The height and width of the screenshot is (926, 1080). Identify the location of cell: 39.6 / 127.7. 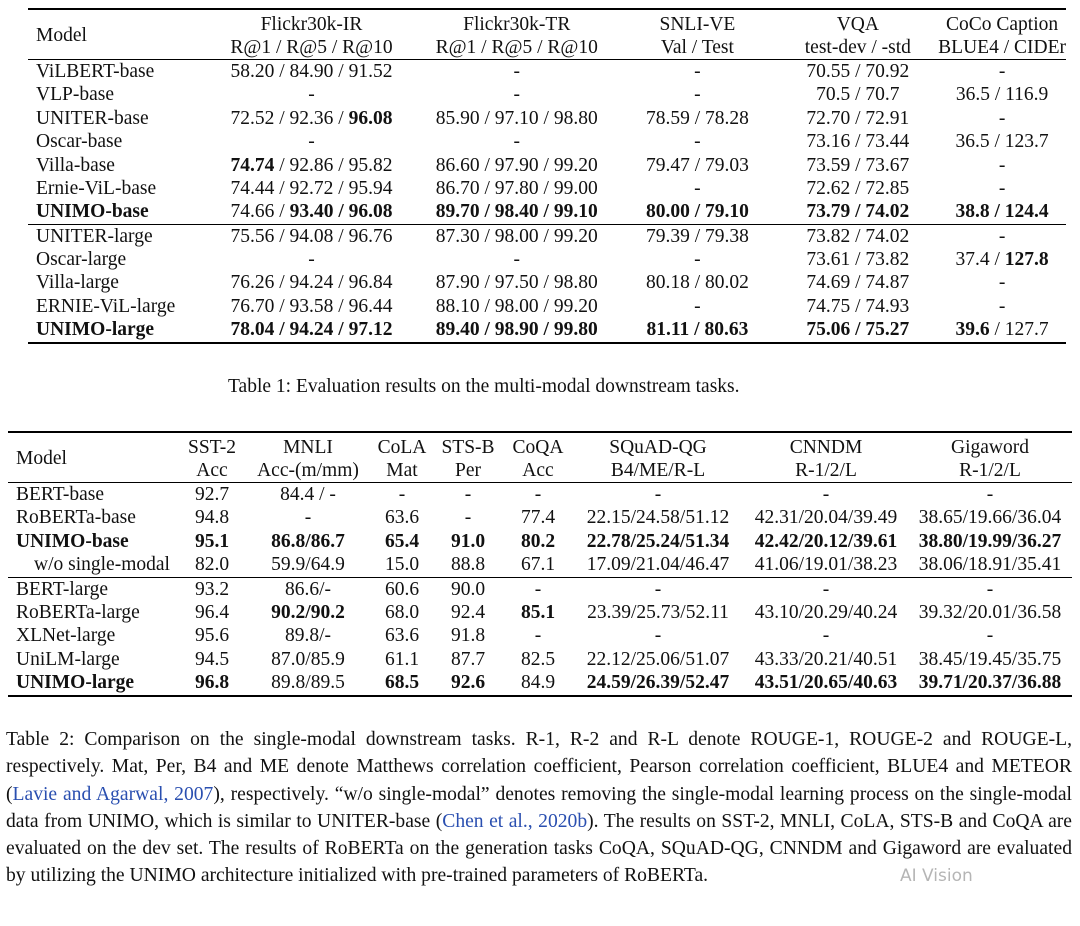
(1002, 330).